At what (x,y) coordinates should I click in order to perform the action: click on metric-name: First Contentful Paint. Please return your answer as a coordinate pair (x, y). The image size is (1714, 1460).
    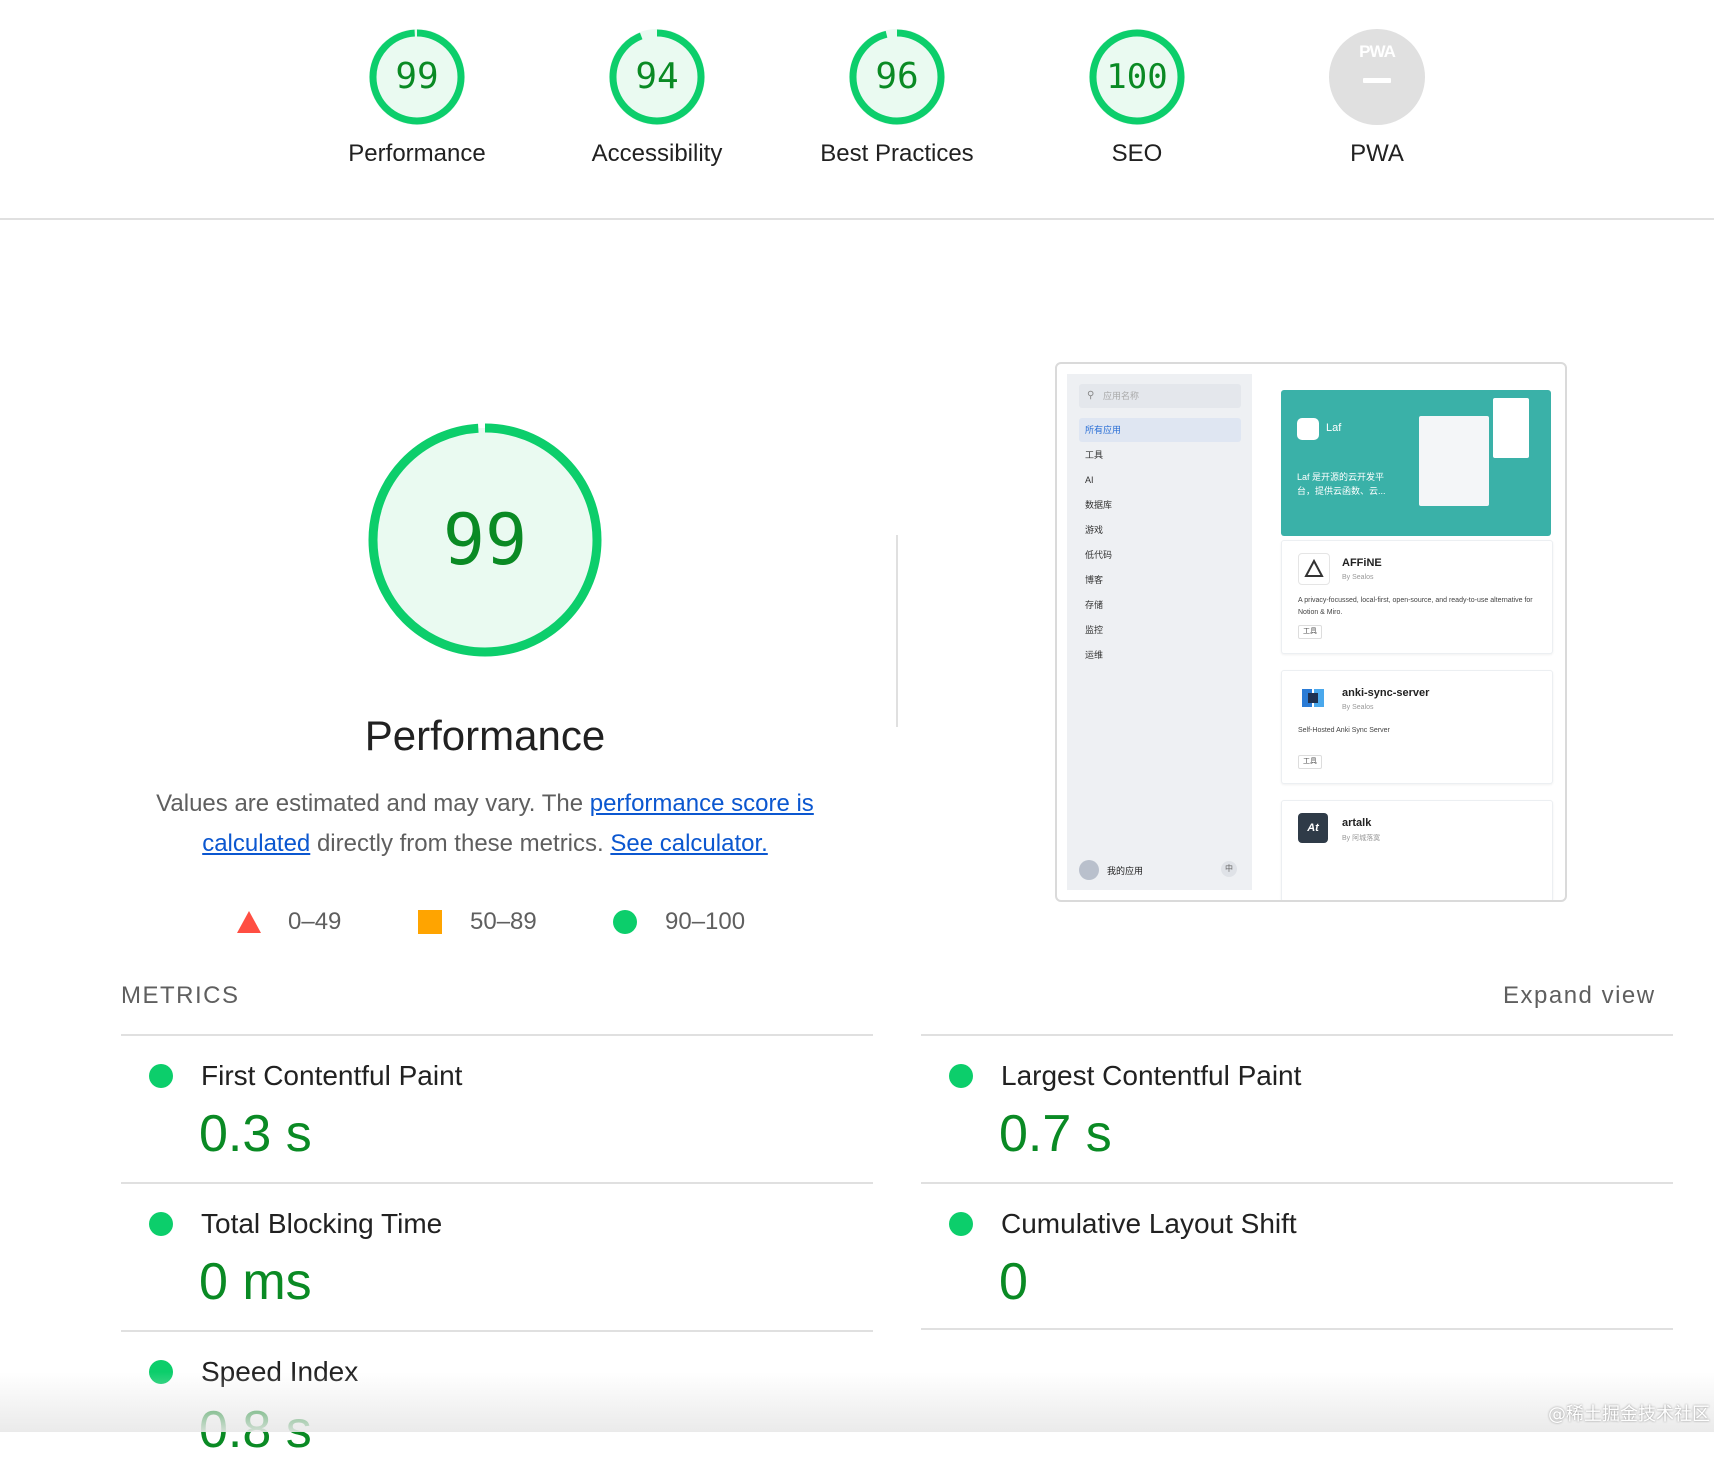
    Looking at the image, I should click on (332, 1075).